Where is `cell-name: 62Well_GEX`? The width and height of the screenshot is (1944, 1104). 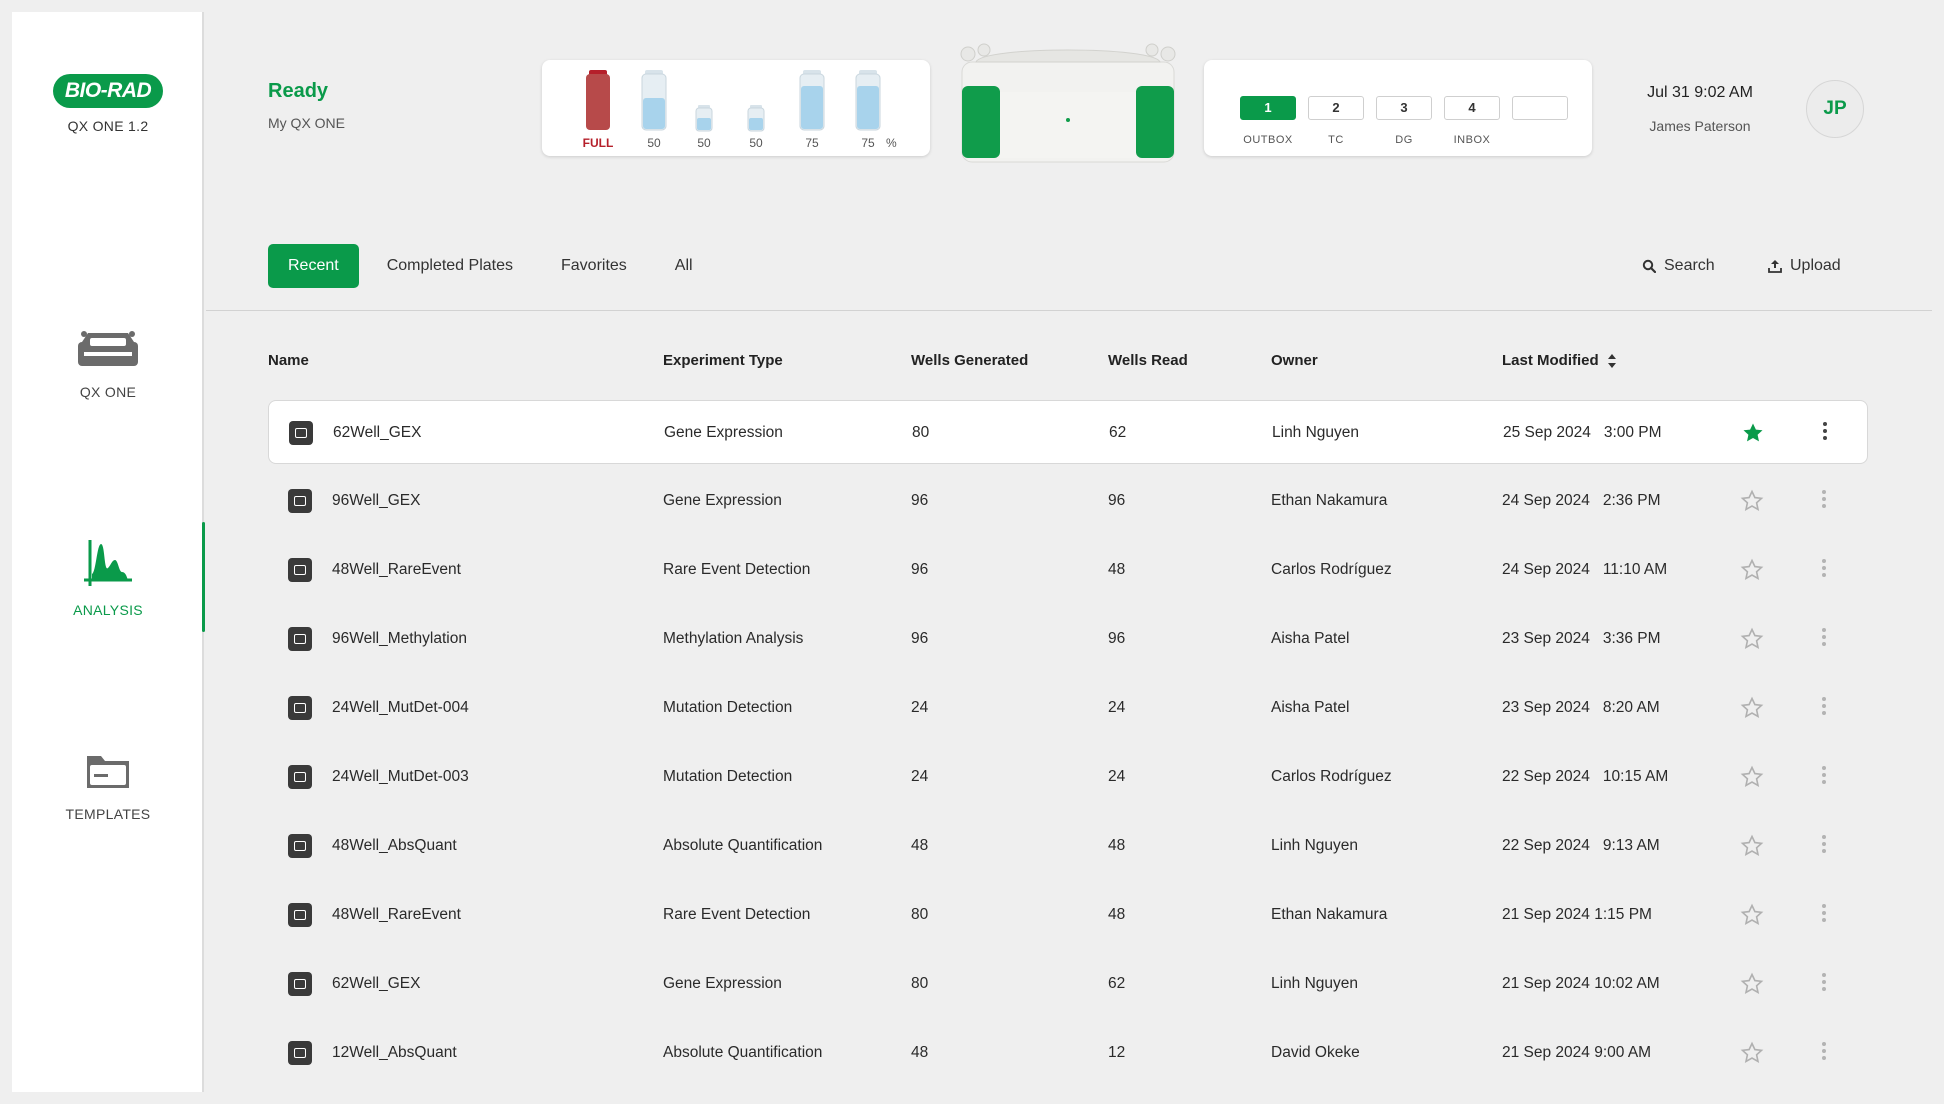 cell-name: 62Well_GEX is located at coordinates (377, 432).